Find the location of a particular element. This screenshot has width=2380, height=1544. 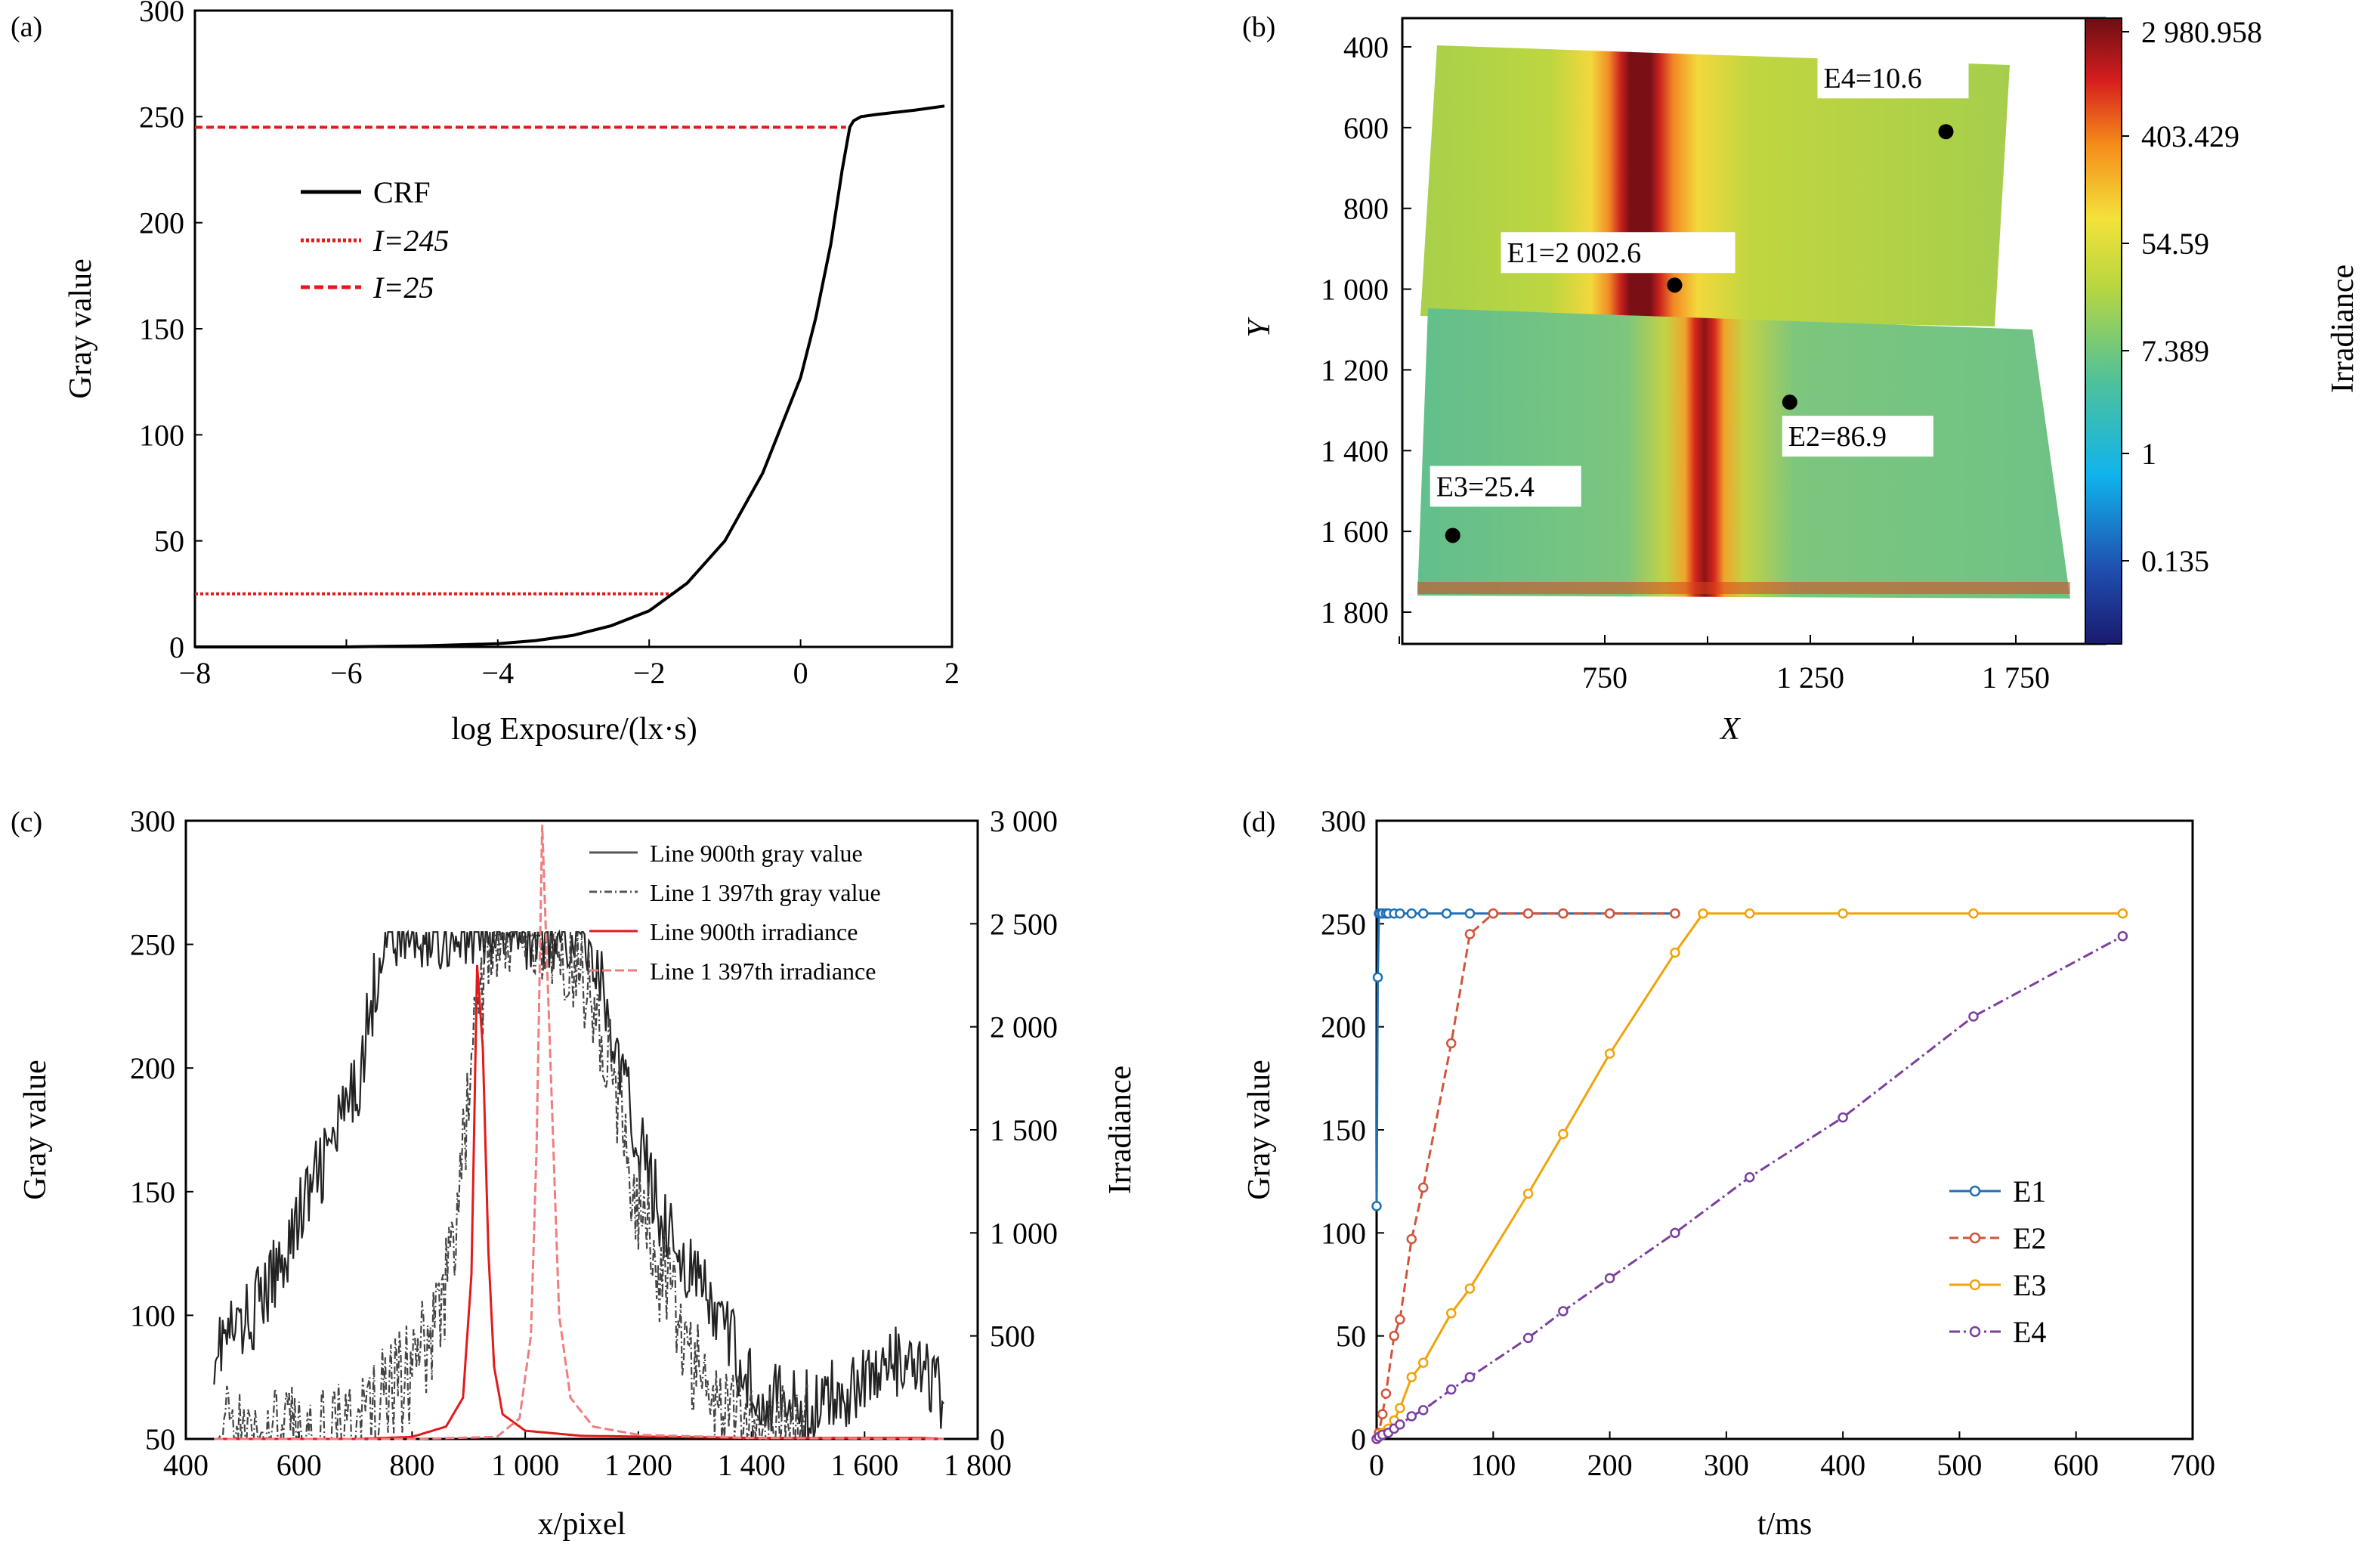

legend-crf-label: CRF is located at coordinates (402, 192).